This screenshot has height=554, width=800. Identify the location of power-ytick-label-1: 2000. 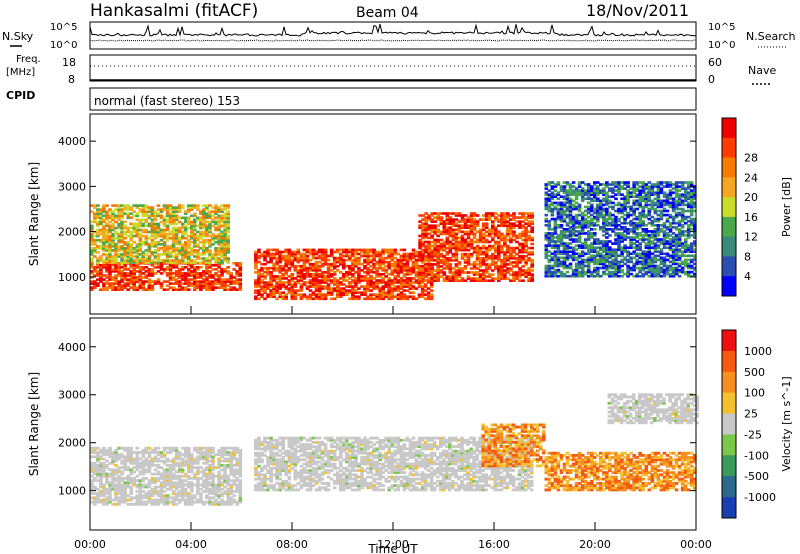
(72, 232).